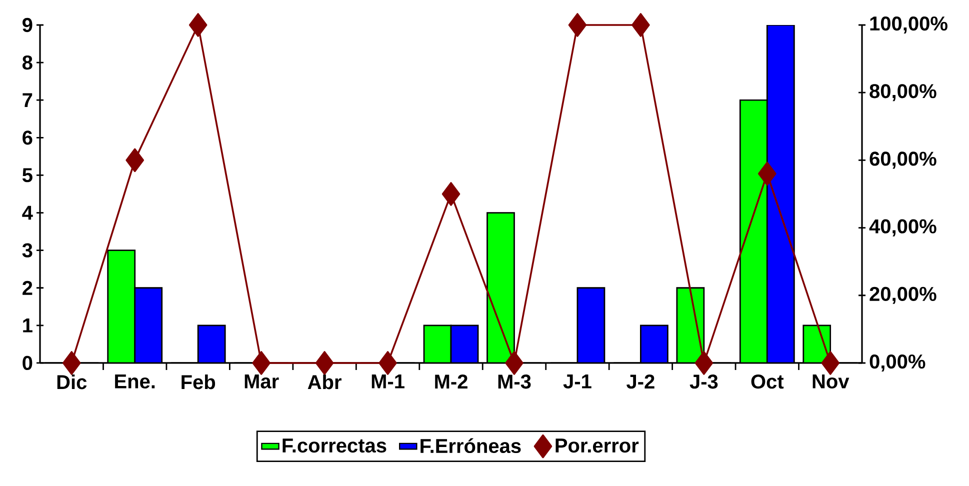  What do you see at coordinates (903, 295) in the screenshot?
I see `y2-tick-label: 20,00%` at bounding box center [903, 295].